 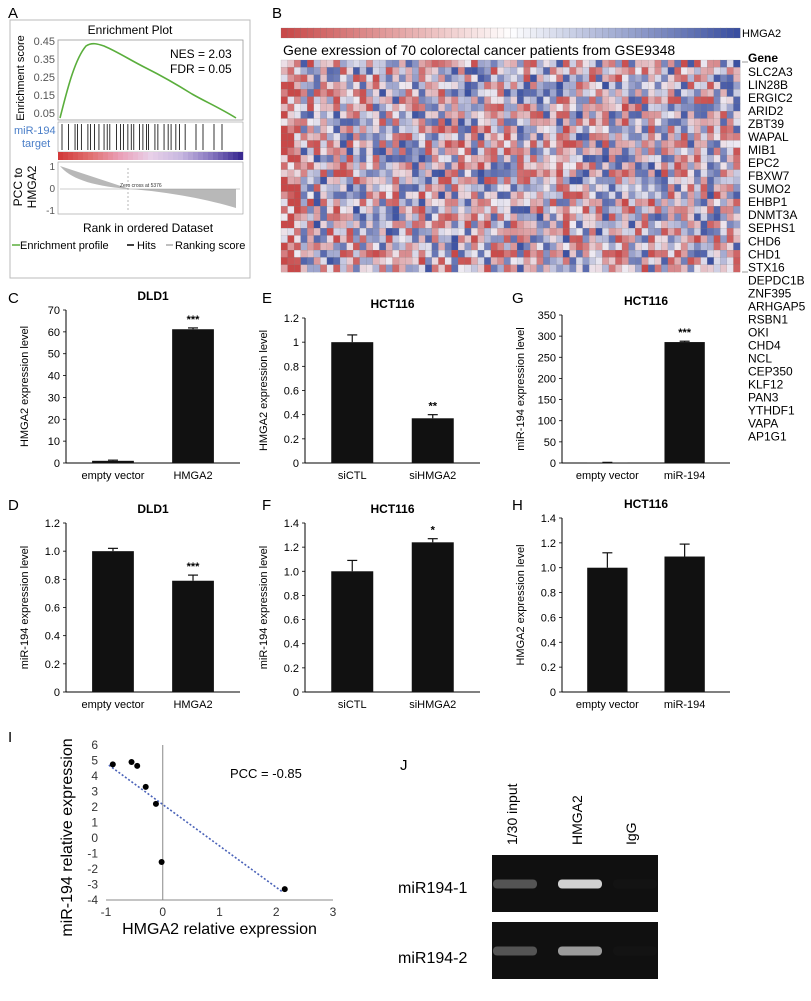 What do you see at coordinates (352, 402) in the screenshot?
I see `bar` at bounding box center [352, 402].